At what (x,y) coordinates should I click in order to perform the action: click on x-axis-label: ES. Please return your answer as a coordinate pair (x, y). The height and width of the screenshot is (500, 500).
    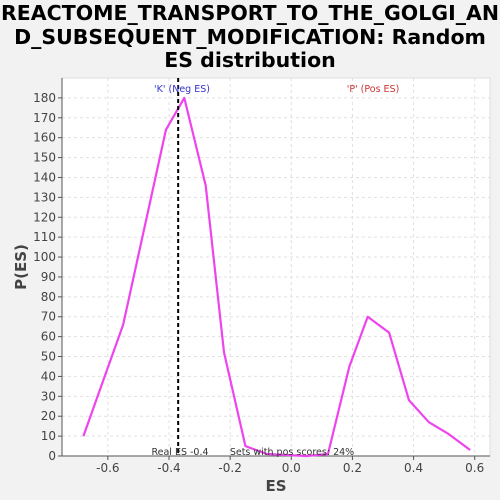
    Looking at the image, I should click on (275, 486).